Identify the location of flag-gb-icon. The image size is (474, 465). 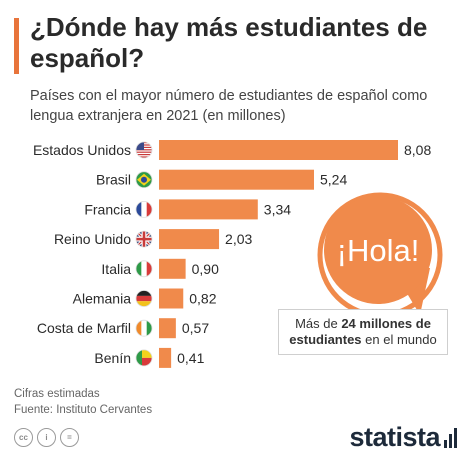
(144, 239).